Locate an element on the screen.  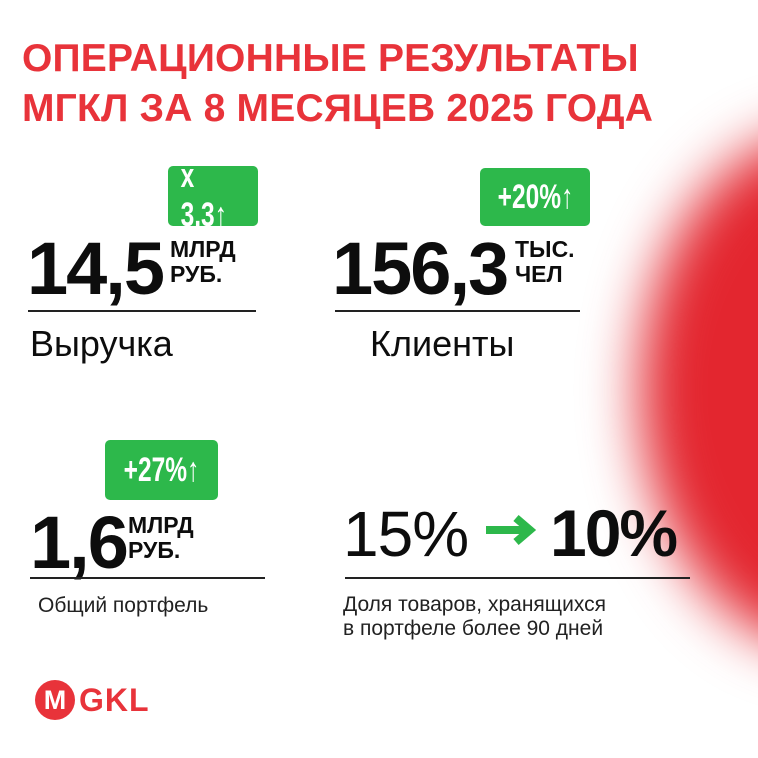
portfolio-label: Общий портфель is located at coordinates (123, 605).